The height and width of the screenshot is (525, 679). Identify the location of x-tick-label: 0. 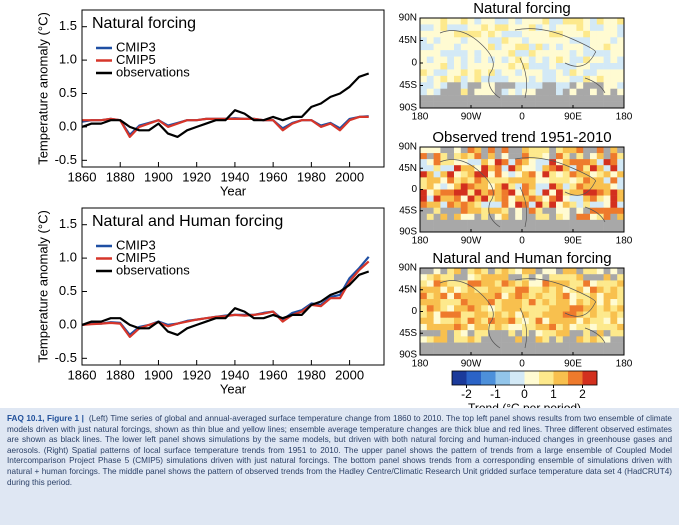
(522, 364).